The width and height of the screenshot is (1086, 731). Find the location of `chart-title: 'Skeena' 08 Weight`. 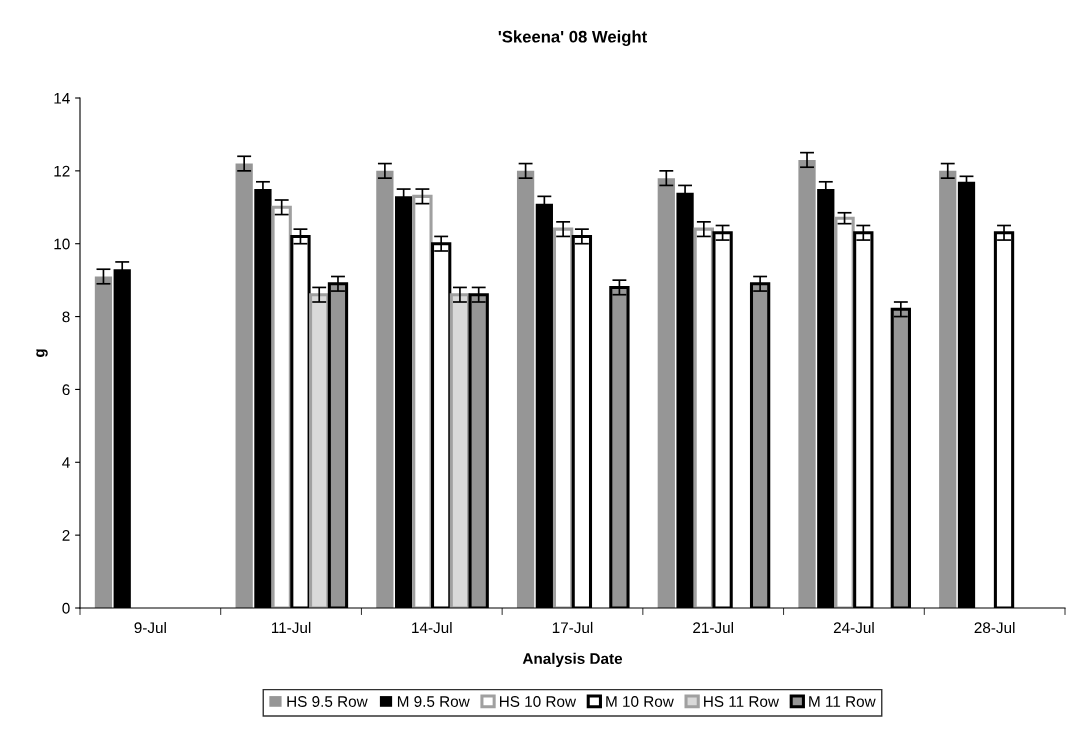

chart-title: 'Skeena' 08 Weight is located at coordinates (572, 38).